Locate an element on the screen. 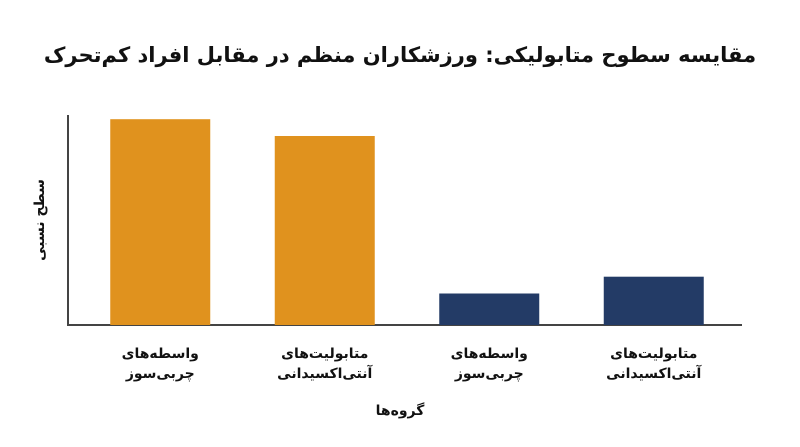 The height and width of the screenshot is (447, 800). x-axis-label: گروه‌ها is located at coordinates (401, 410).